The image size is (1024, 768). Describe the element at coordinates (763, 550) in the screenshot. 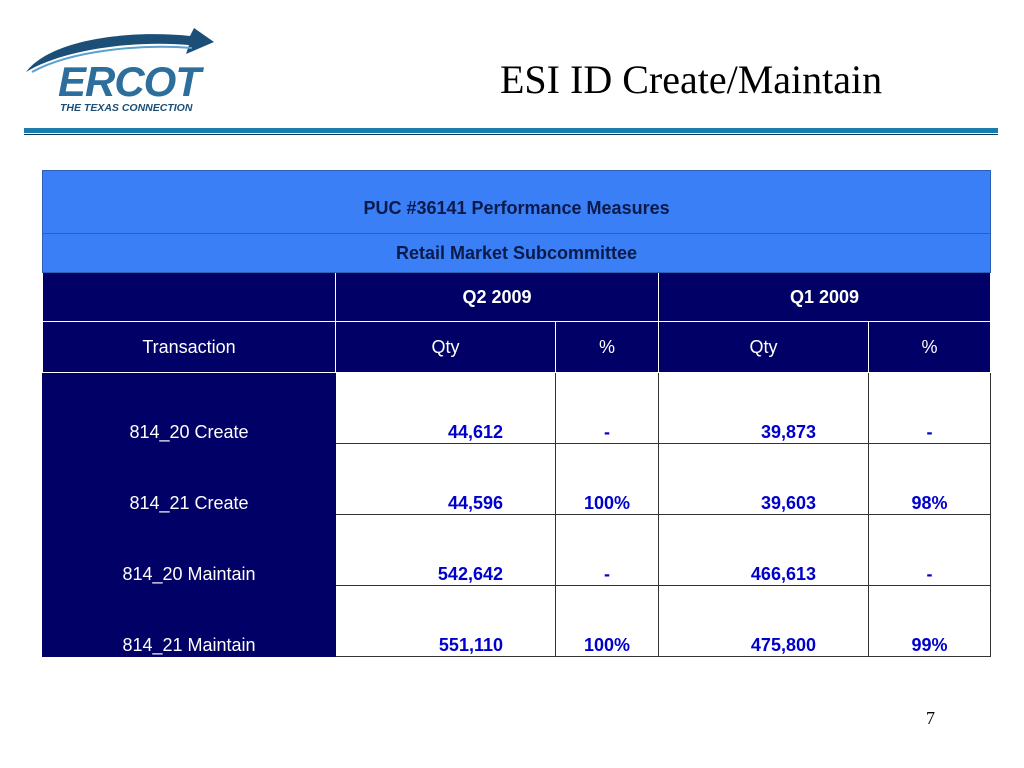

I see `q1-qty-cell: 466,613` at that location.